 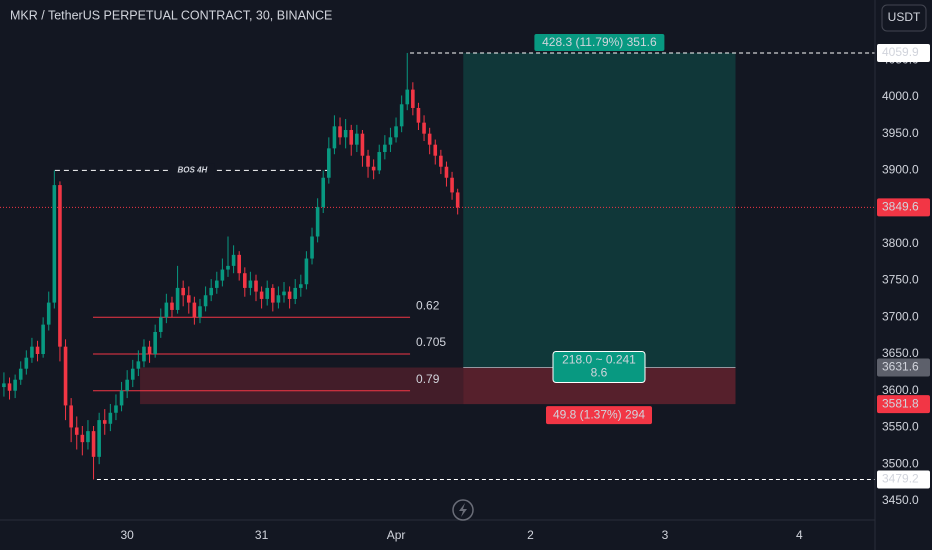 What do you see at coordinates (431, 342) in the screenshot?
I see `fib-label: 0.705` at bounding box center [431, 342].